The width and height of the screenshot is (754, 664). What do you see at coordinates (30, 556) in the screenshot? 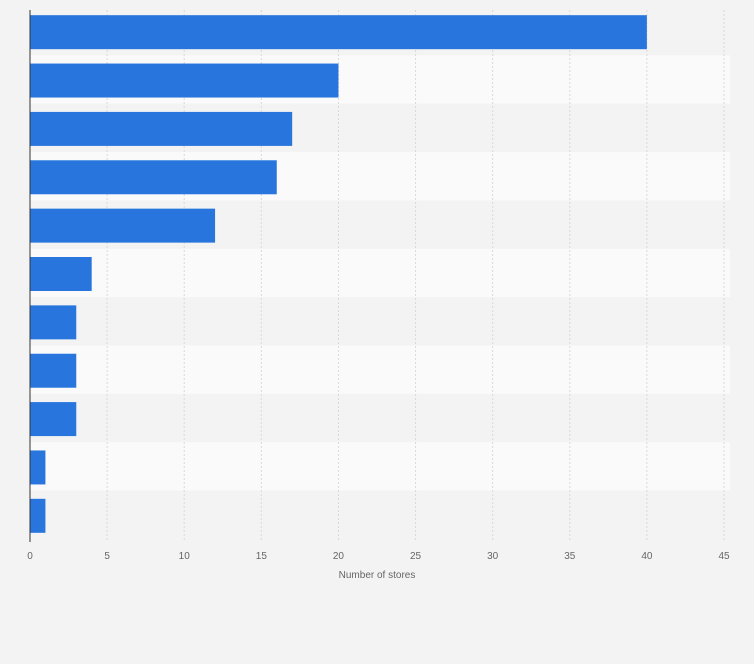
I see `x-tick-label: 0` at bounding box center [30, 556].